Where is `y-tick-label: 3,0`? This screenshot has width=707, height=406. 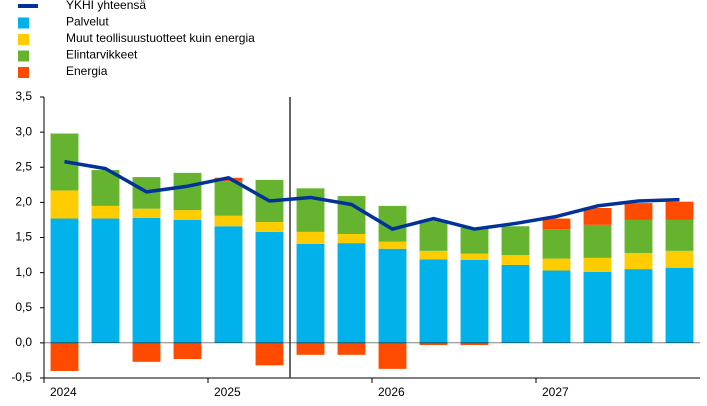
y-tick-label: 3,0 is located at coordinates (23, 131).